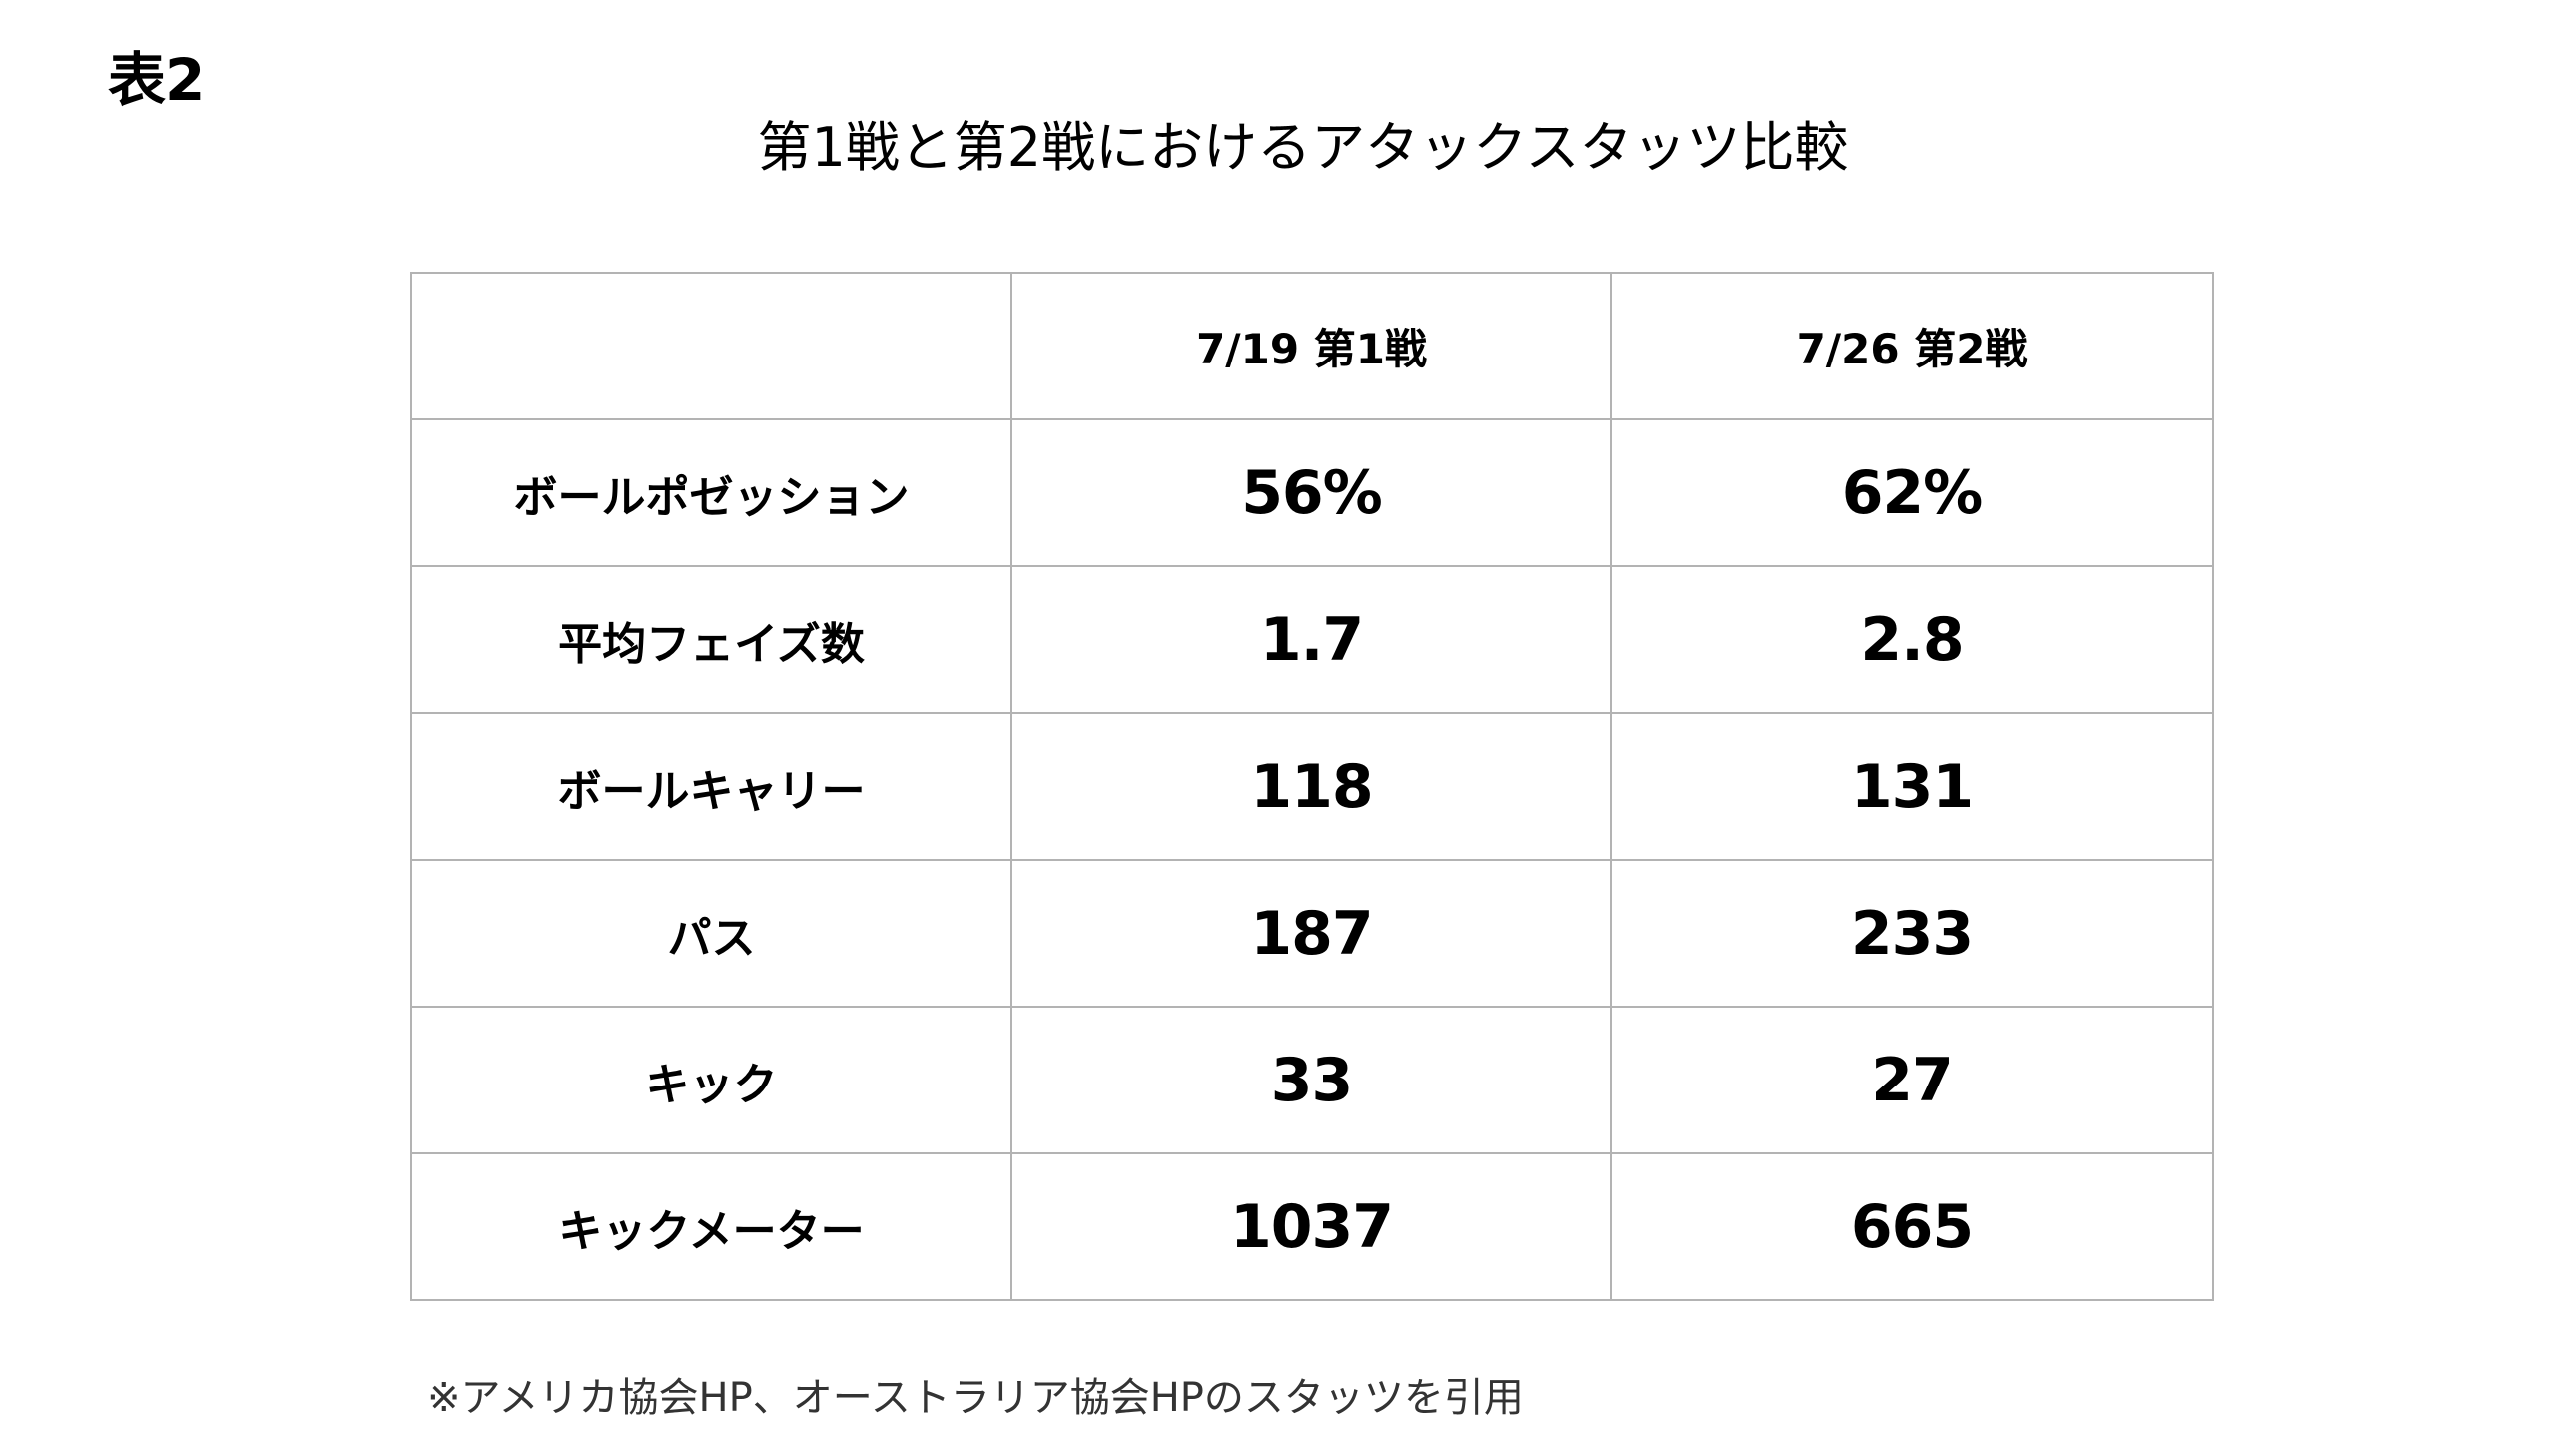 Image resolution: width=2576 pixels, height=1448 pixels. What do you see at coordinates (975, 1398) in the screenshot?
I see `source-footnote: ※アメリカ協会HP、オーストラリア協会HPのスタッツを引用` at bounding box center [975, 1398].